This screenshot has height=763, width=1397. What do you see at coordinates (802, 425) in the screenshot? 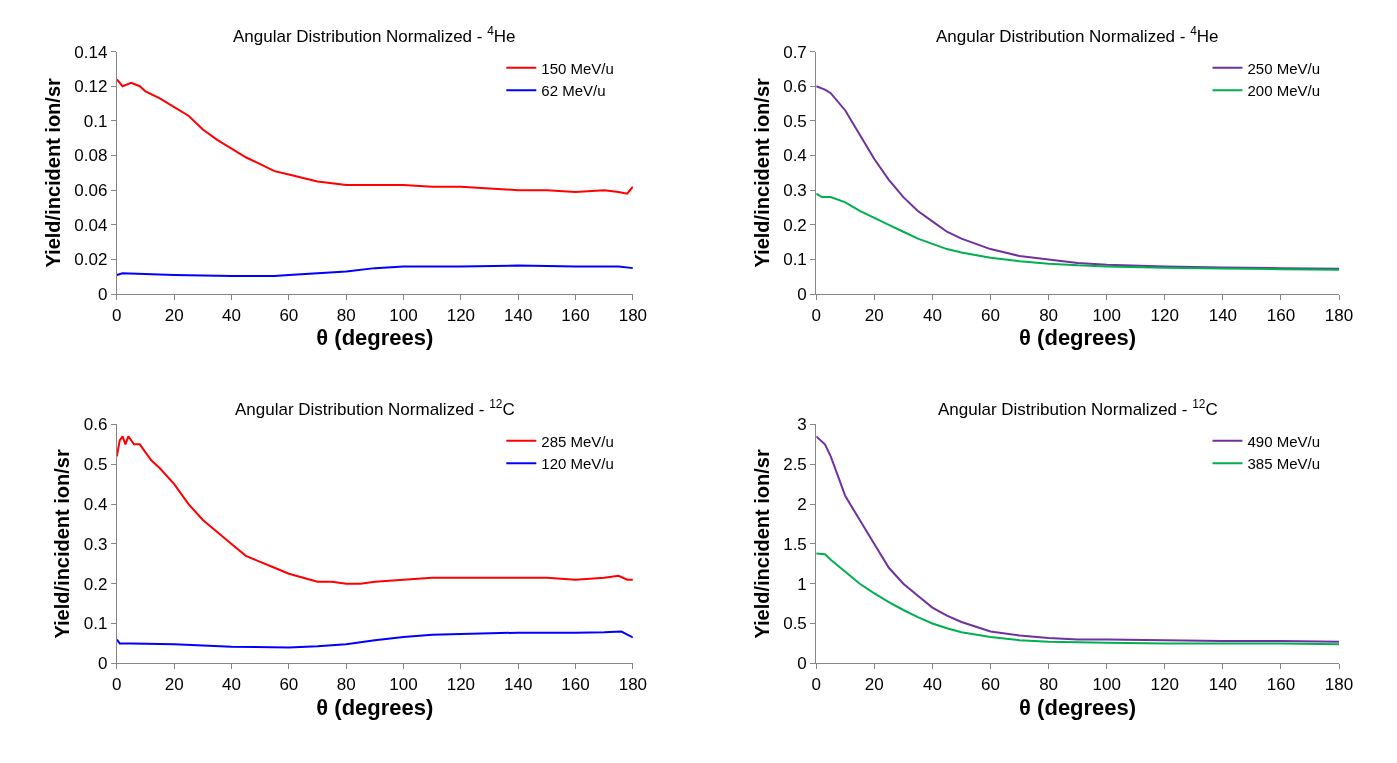
I see `y-tick-label: 3` at bounding box center [802, 425].